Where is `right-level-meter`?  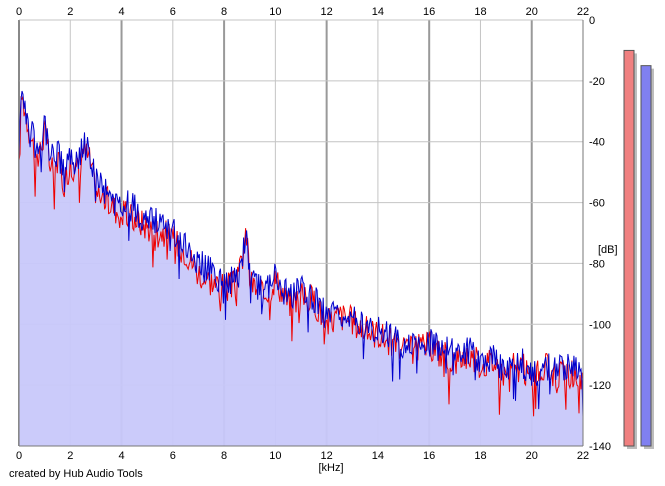
right-level-meter is located at coordinates (646, 256).